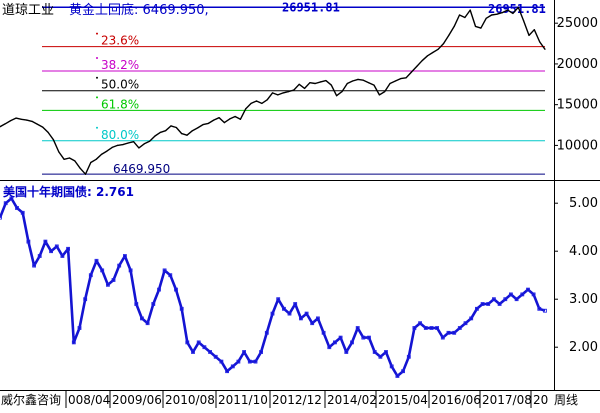 This screenshot has height=413, width=600. I want to click on instrument-title: 道琼工业, so click(28, 10).